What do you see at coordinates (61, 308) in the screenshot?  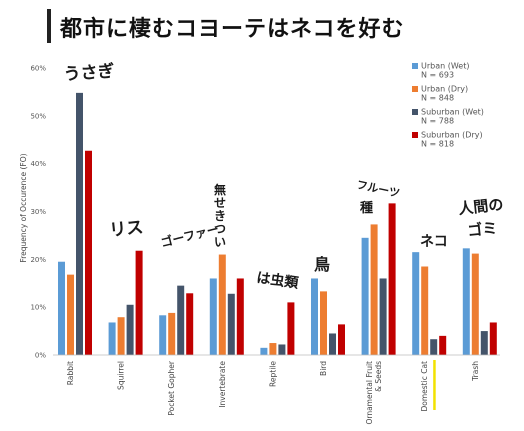 I see `bar-urban-wet-rabbit` at bounding box center [61, 308].